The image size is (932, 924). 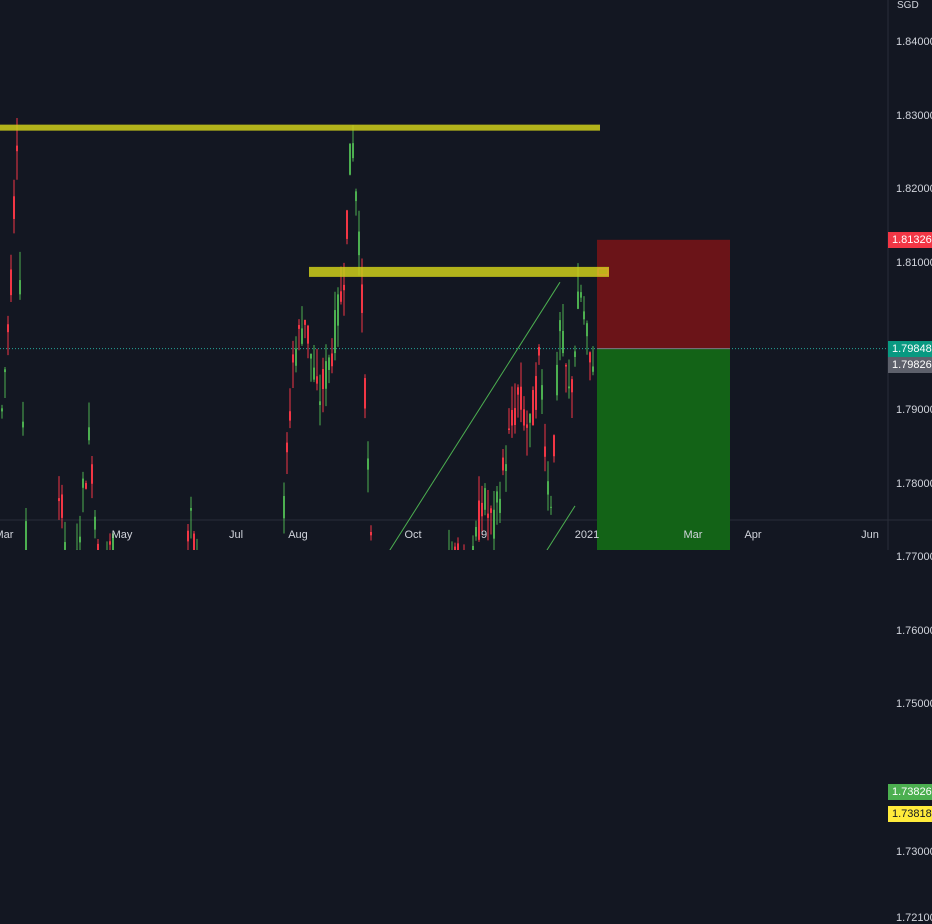 What do you see at coordinates (752, 535) in the screenshot?
I see `time-tick-label: Apr` at bounding box center [752, 535].